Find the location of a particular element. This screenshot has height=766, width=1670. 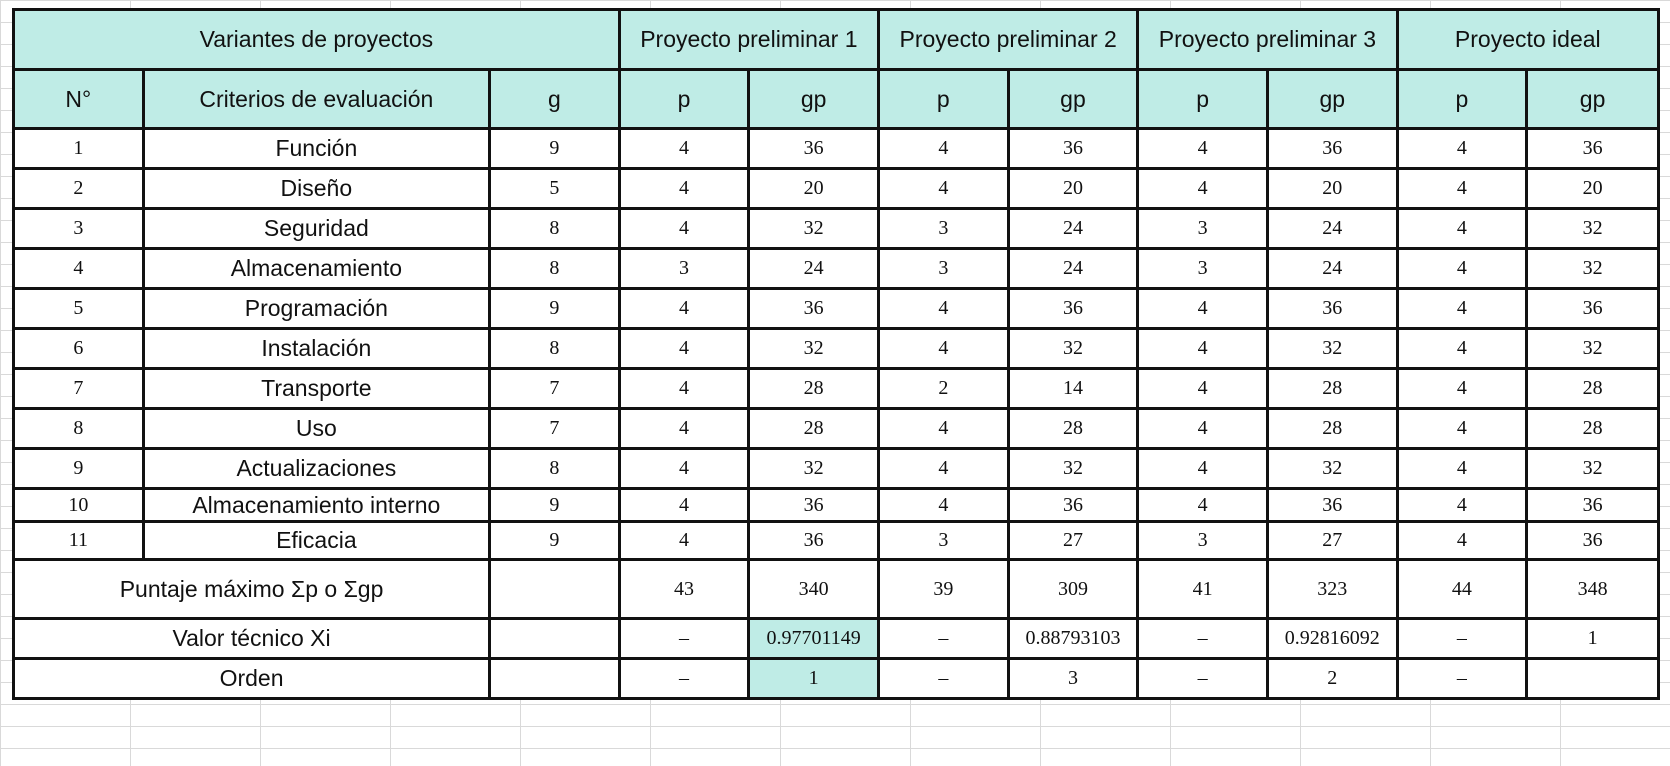

table-cell: 44 is located at coordinates (1462, 589).